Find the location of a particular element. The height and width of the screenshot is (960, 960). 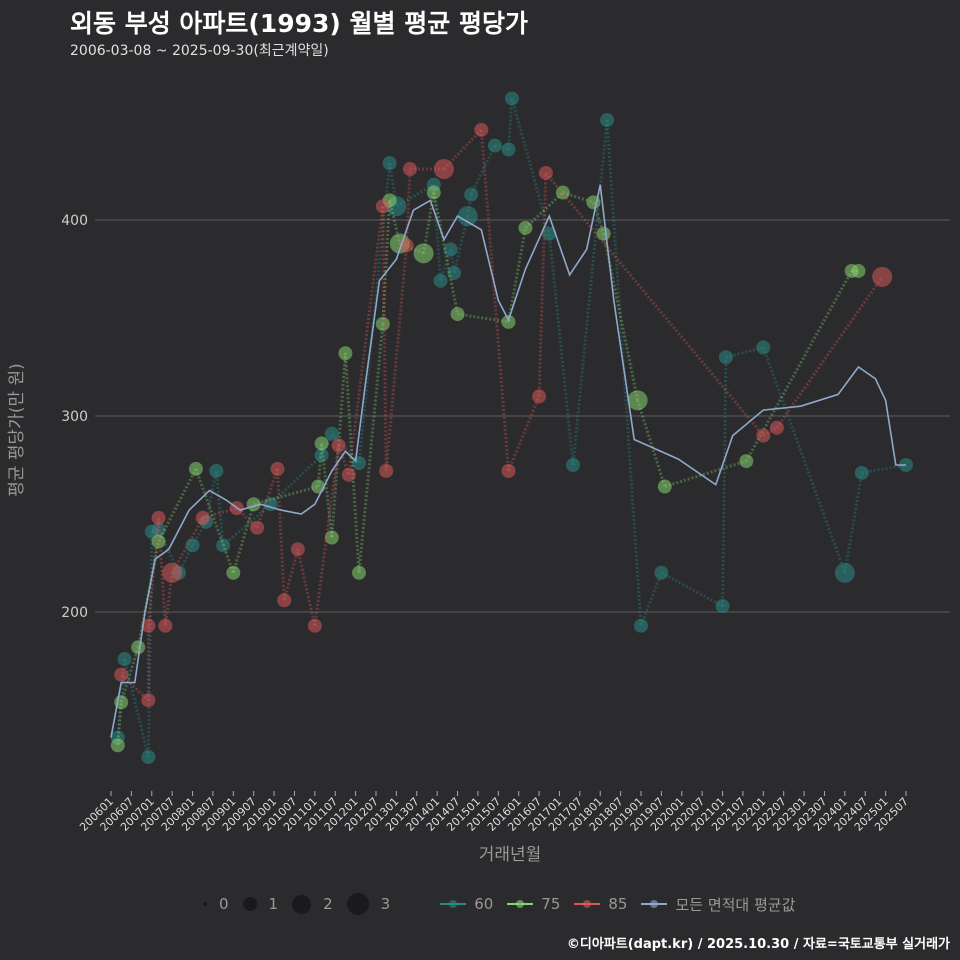

y-tick-label: 400 is located at coordinates (74, 221).